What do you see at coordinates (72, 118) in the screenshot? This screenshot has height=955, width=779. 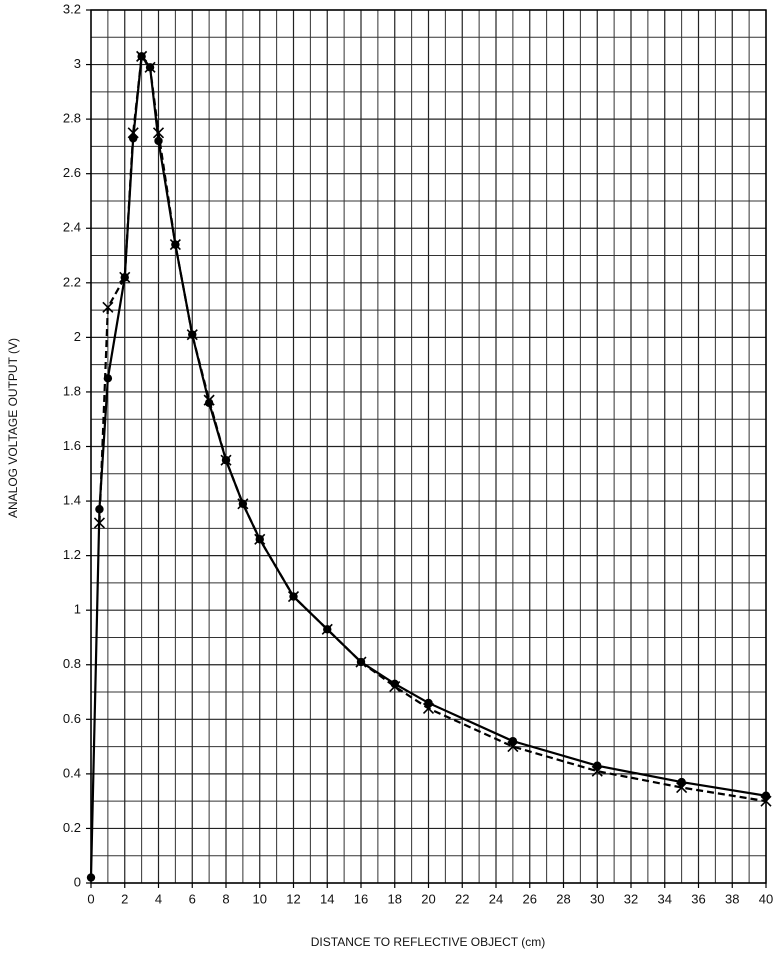 I see `y-tick-label: 2.8` at bounding box center [72, 118].